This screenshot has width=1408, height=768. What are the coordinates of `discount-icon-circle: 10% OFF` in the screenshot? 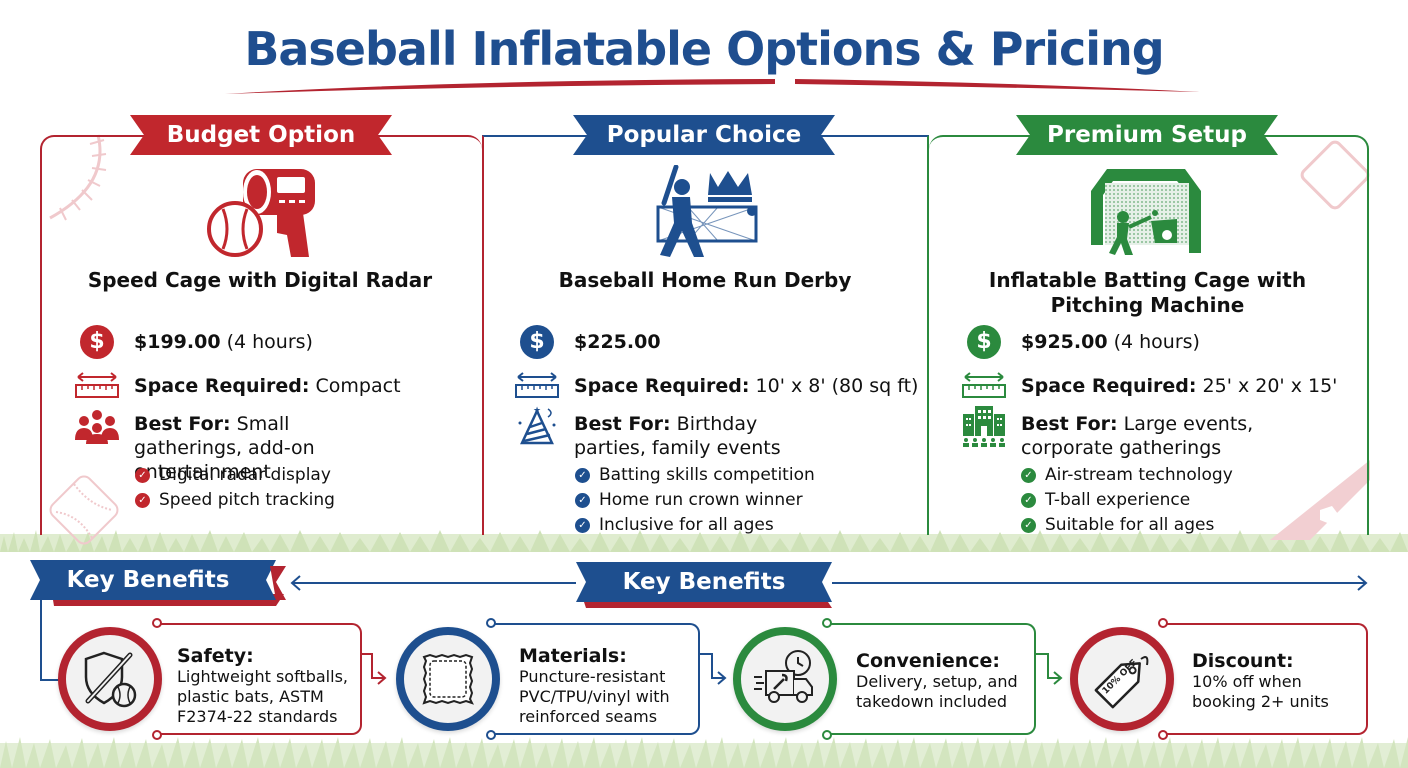 It's located at (1122, 679).